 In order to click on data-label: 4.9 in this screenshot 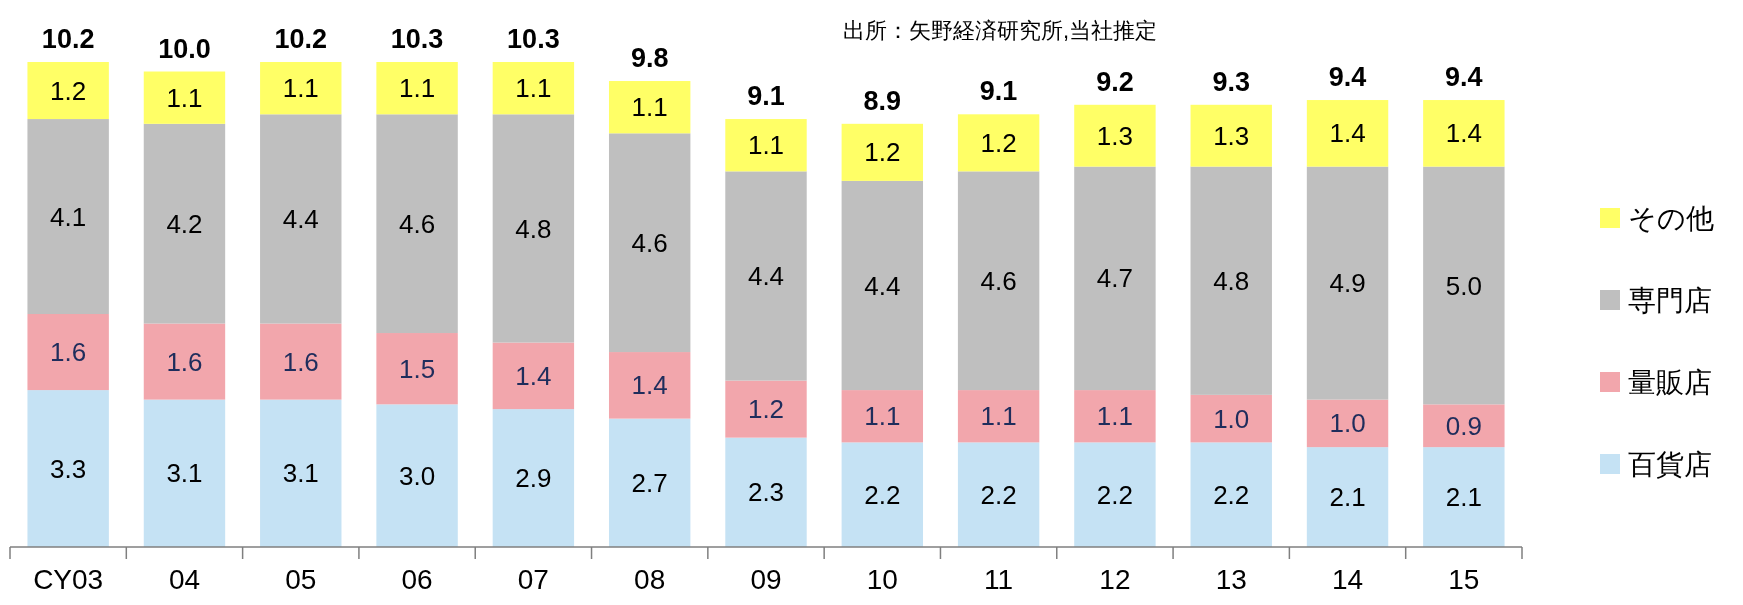, I will do `click(1347, 283)`.